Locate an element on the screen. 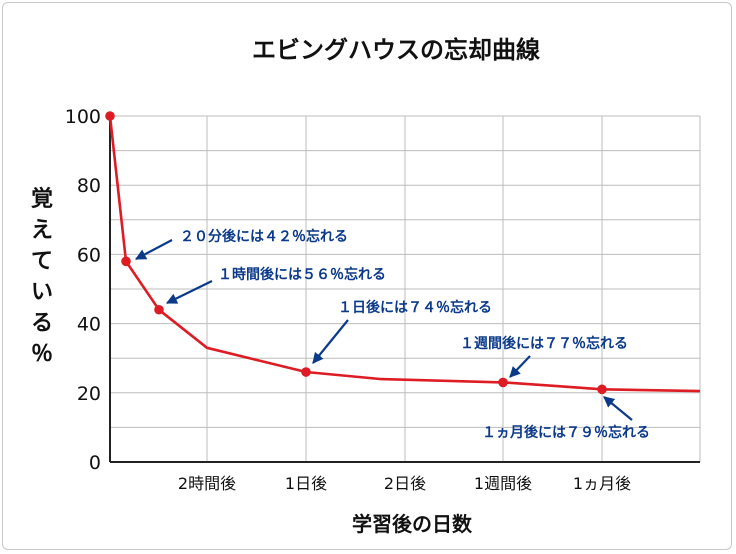 The height and width of the screenshot is (554, 736). svg-text: 覚えている％ is located at coordinates (42, 276).